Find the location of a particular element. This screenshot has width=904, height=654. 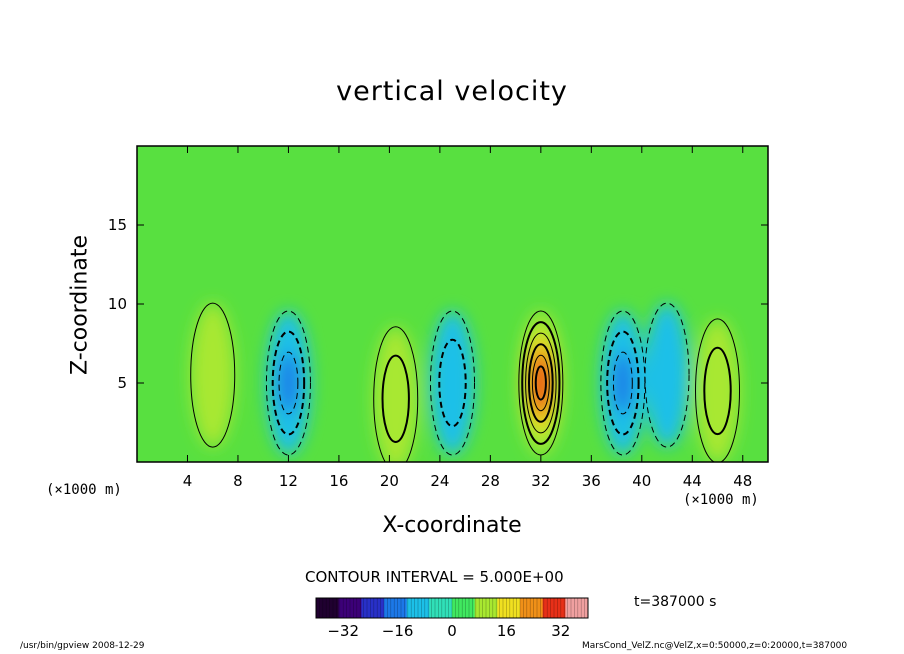

colorbar-tick-label: 0 is located at coordinates (452, 631).